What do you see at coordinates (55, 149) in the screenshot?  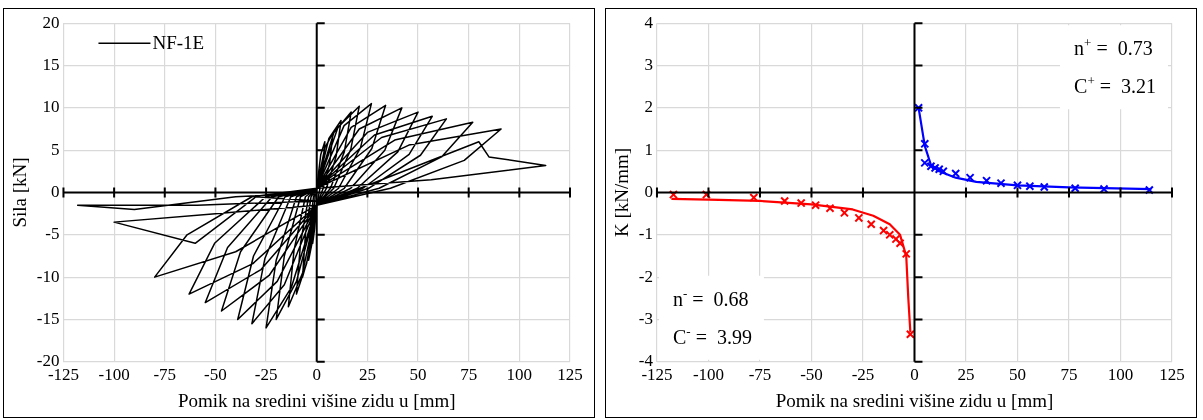 I see `y-tick-label: 5` at bounding box center [55, 149].